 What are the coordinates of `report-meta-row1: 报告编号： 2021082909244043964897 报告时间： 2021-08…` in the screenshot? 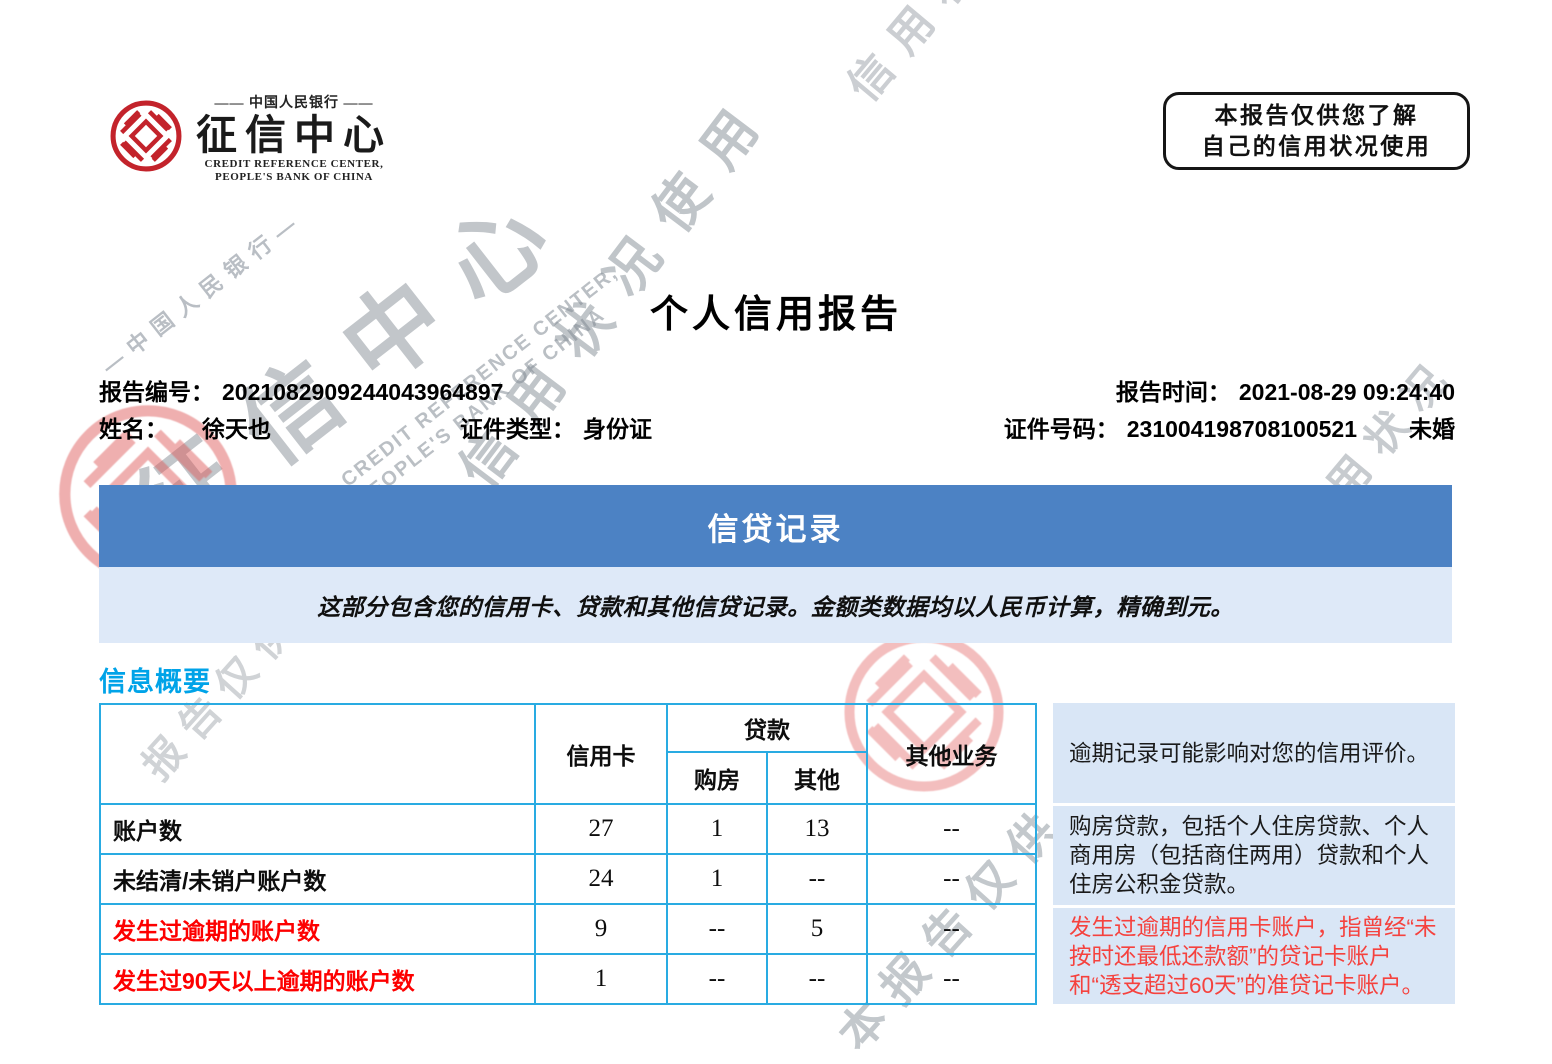 It's located at (777, 392).